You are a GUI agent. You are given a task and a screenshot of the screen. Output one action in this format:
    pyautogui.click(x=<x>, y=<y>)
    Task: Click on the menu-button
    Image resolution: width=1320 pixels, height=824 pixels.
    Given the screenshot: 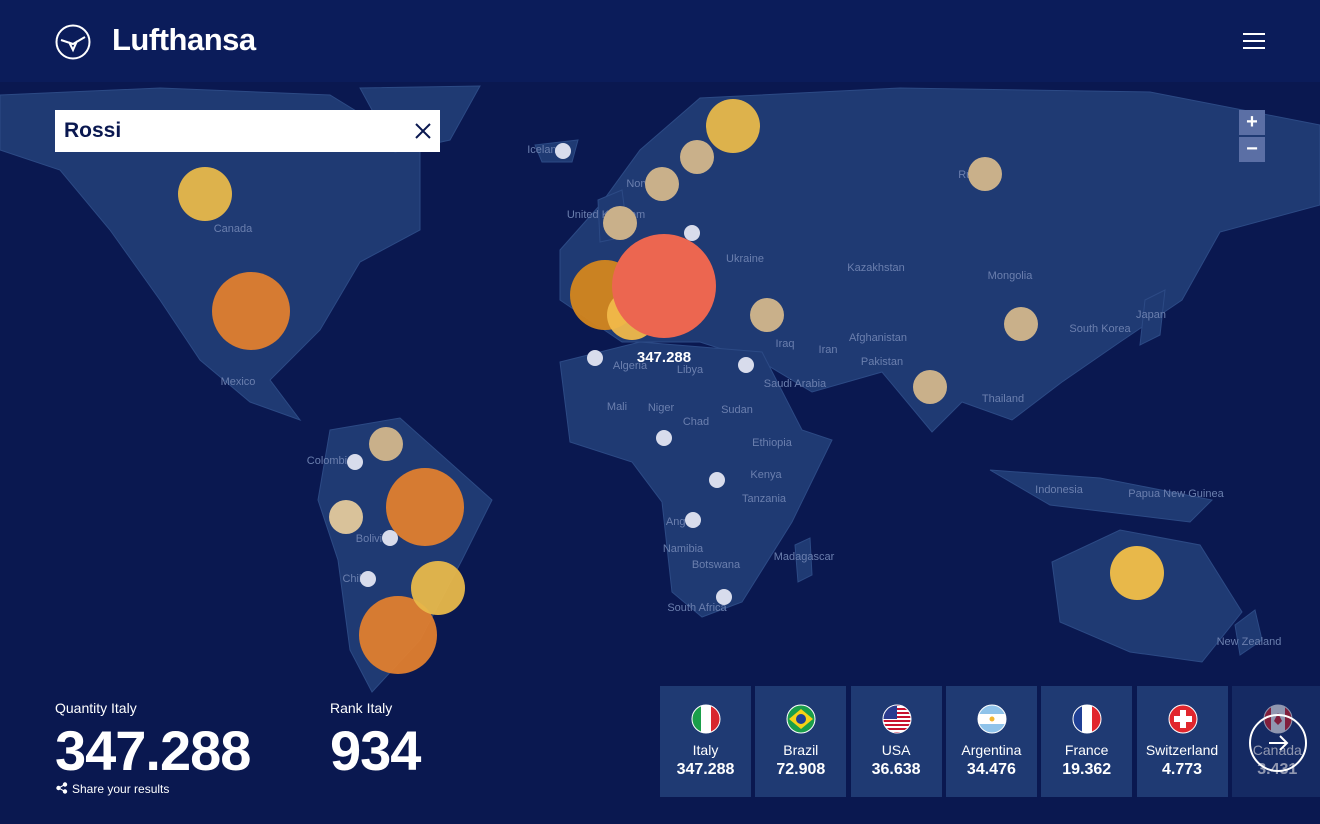 What is the action you would take?
    pyautogui.click(x=1254, y=42)
    